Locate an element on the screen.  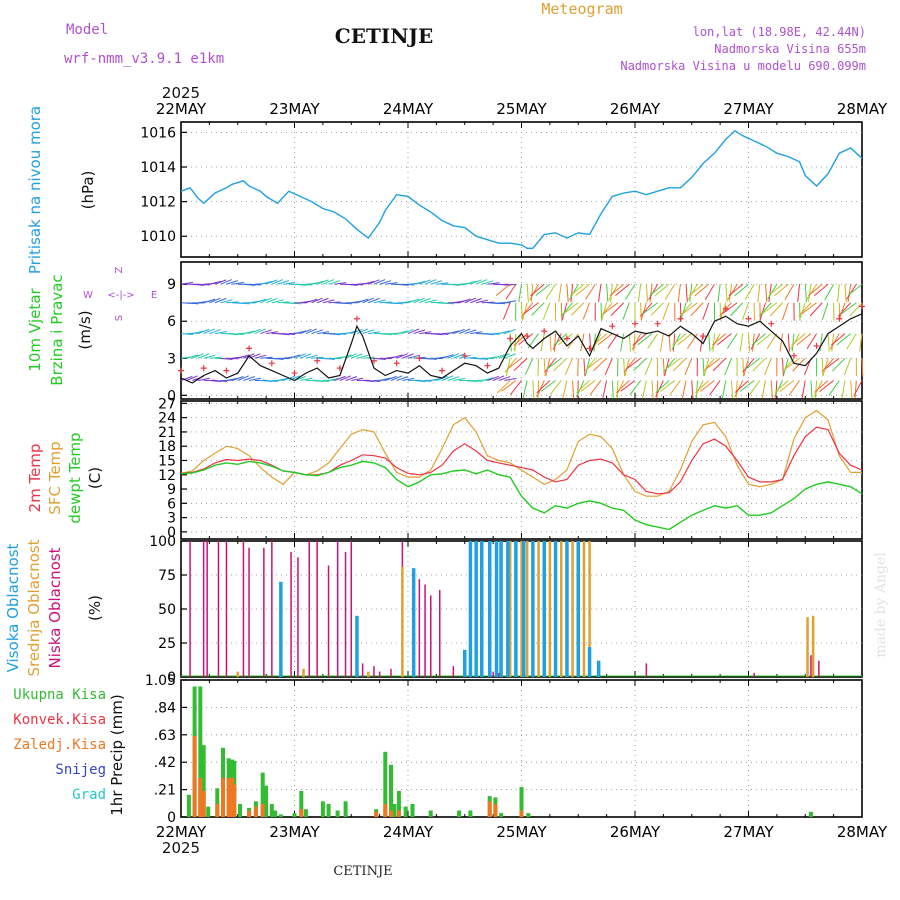
year-bottom: 2025 is located at coordinates (181, 848).